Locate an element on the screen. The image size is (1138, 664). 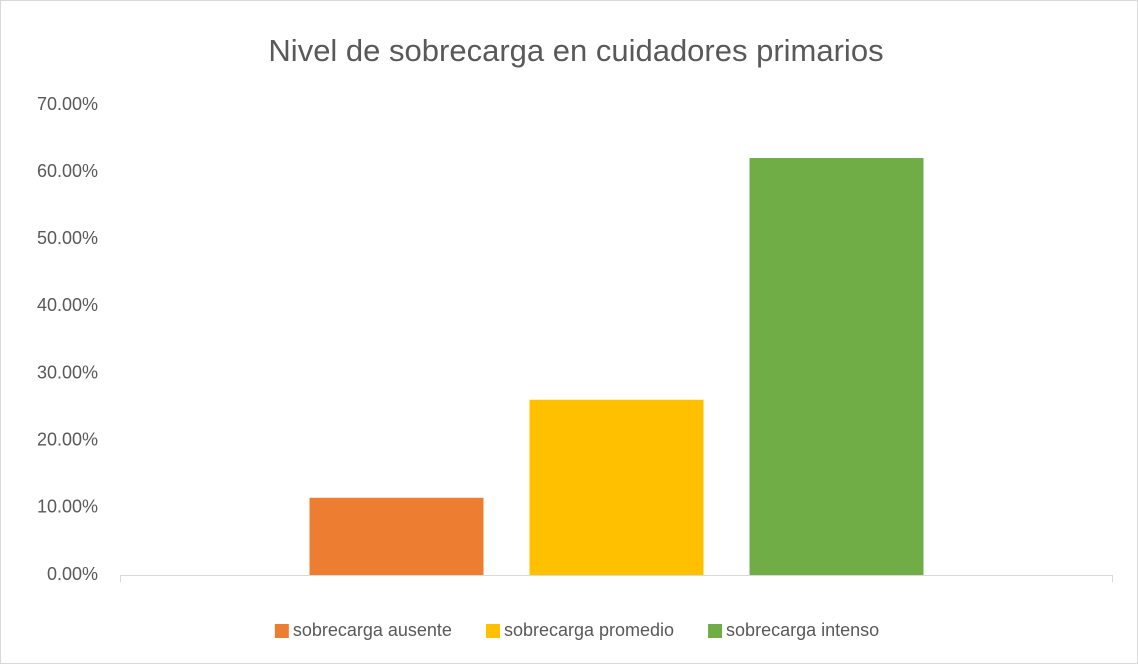
y-tick-label: 0.00% is located at coordinates (72, 574).